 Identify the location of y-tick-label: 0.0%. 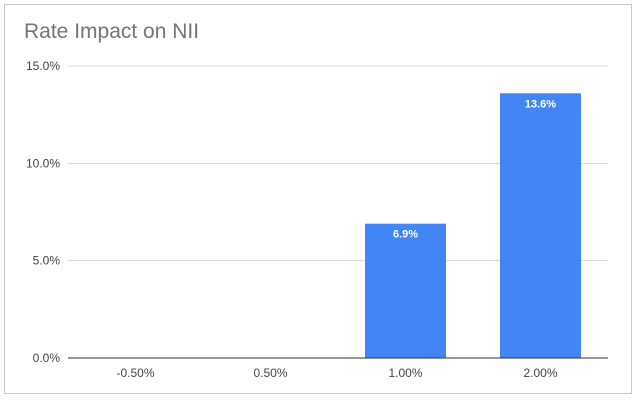
(47, 358).